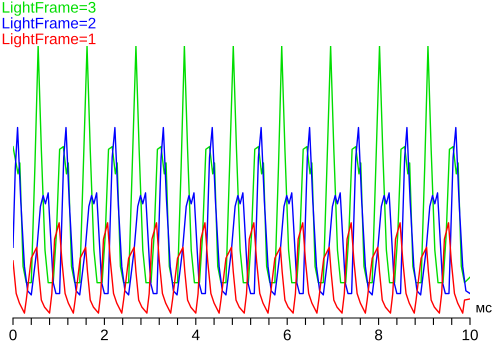 This screenshot has width=492, height=345. I want to click on x-axis-title: мс, so click(484, 308).